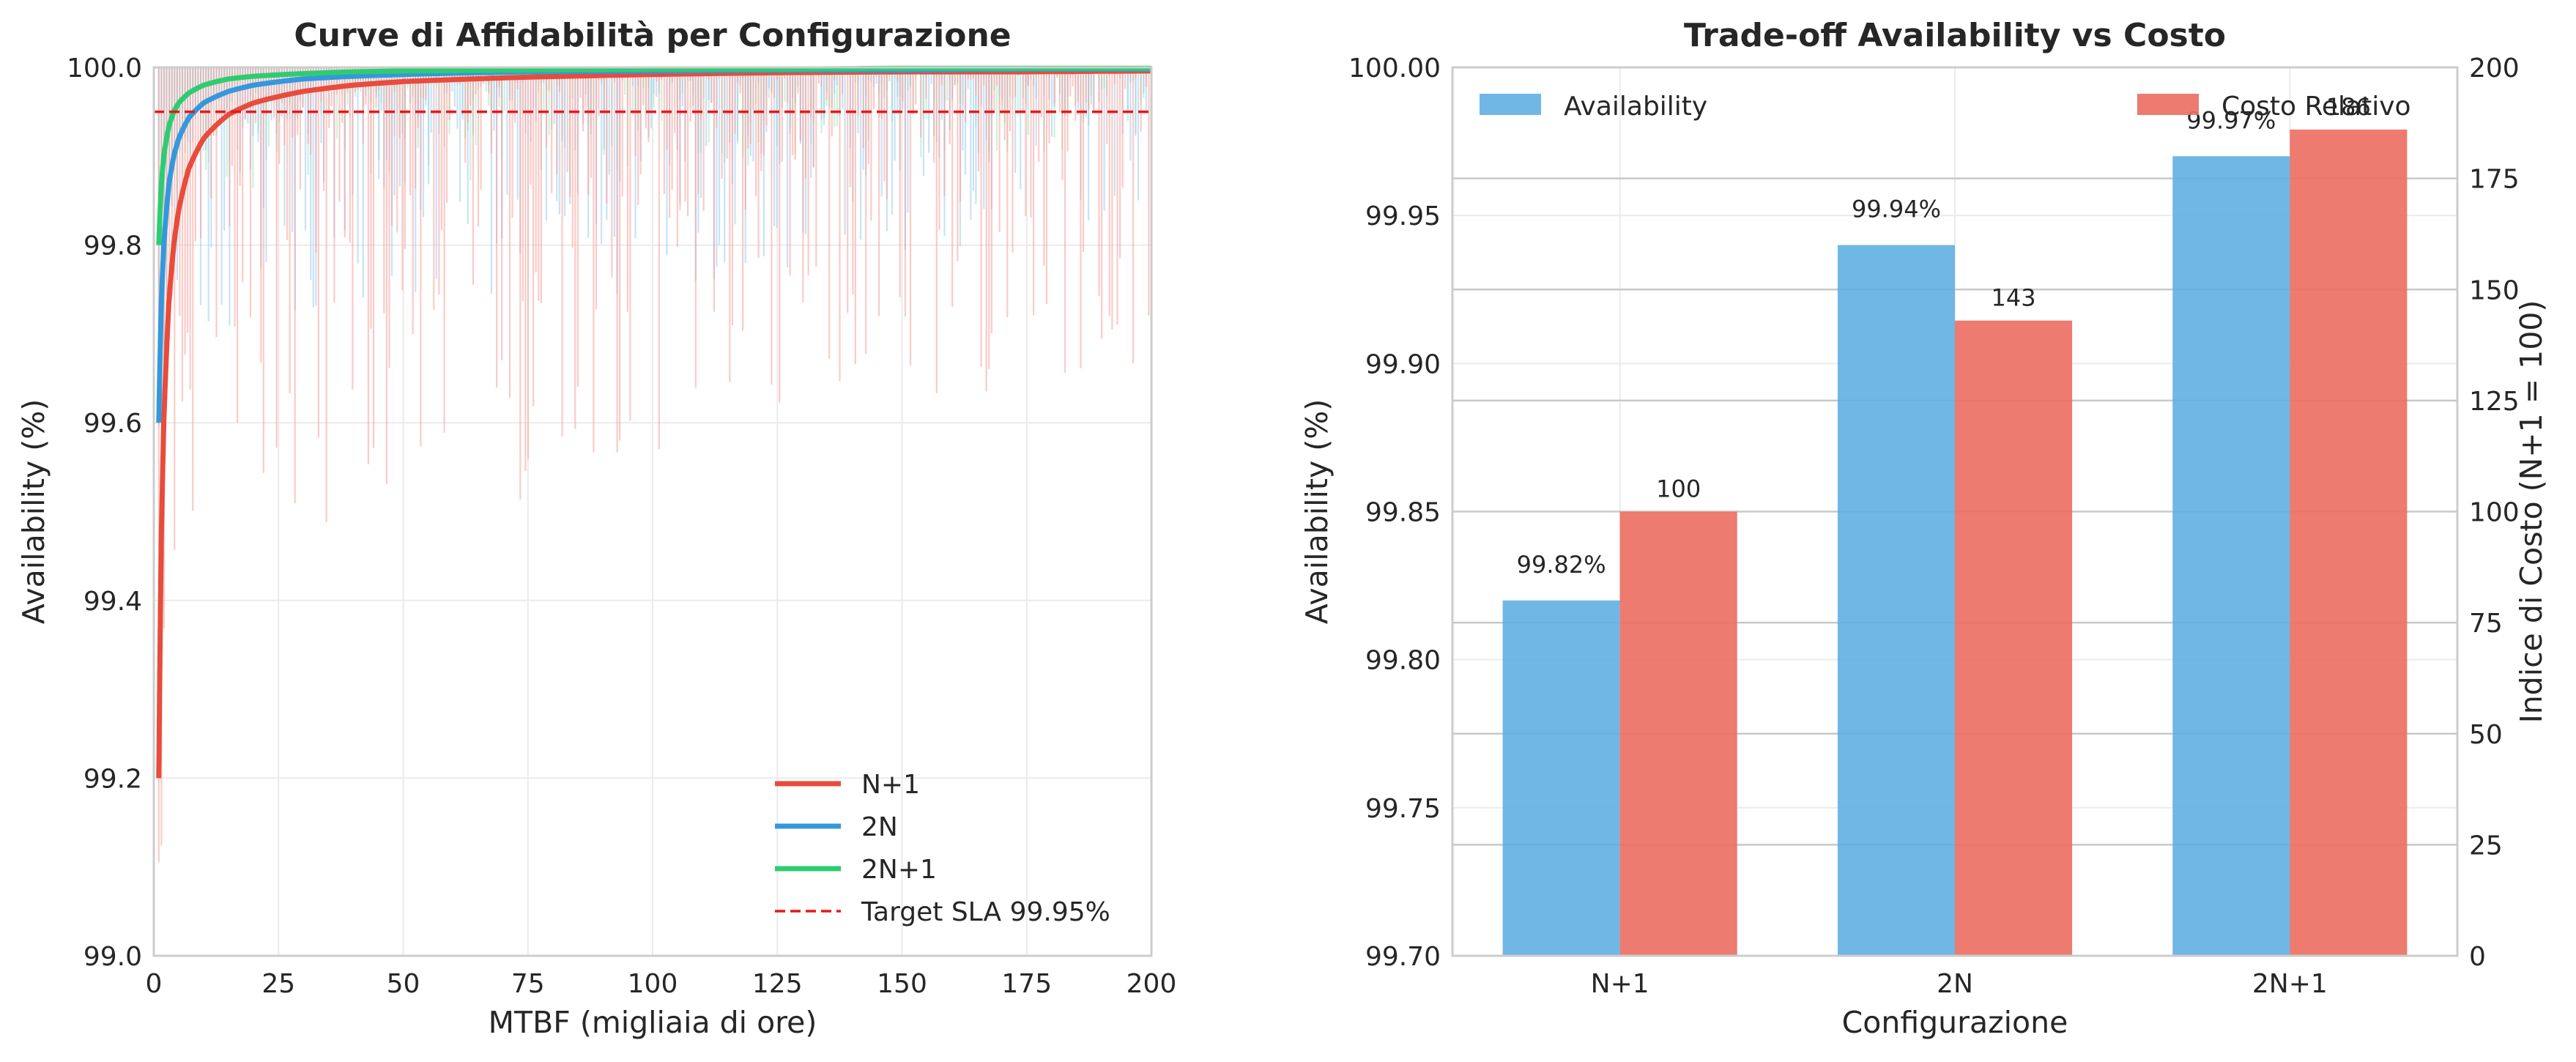 The image size is (2576, 1062). Describe the element at coordinates (777, 984) in the screenshot. I see `x-tick-label: 125` at that location.